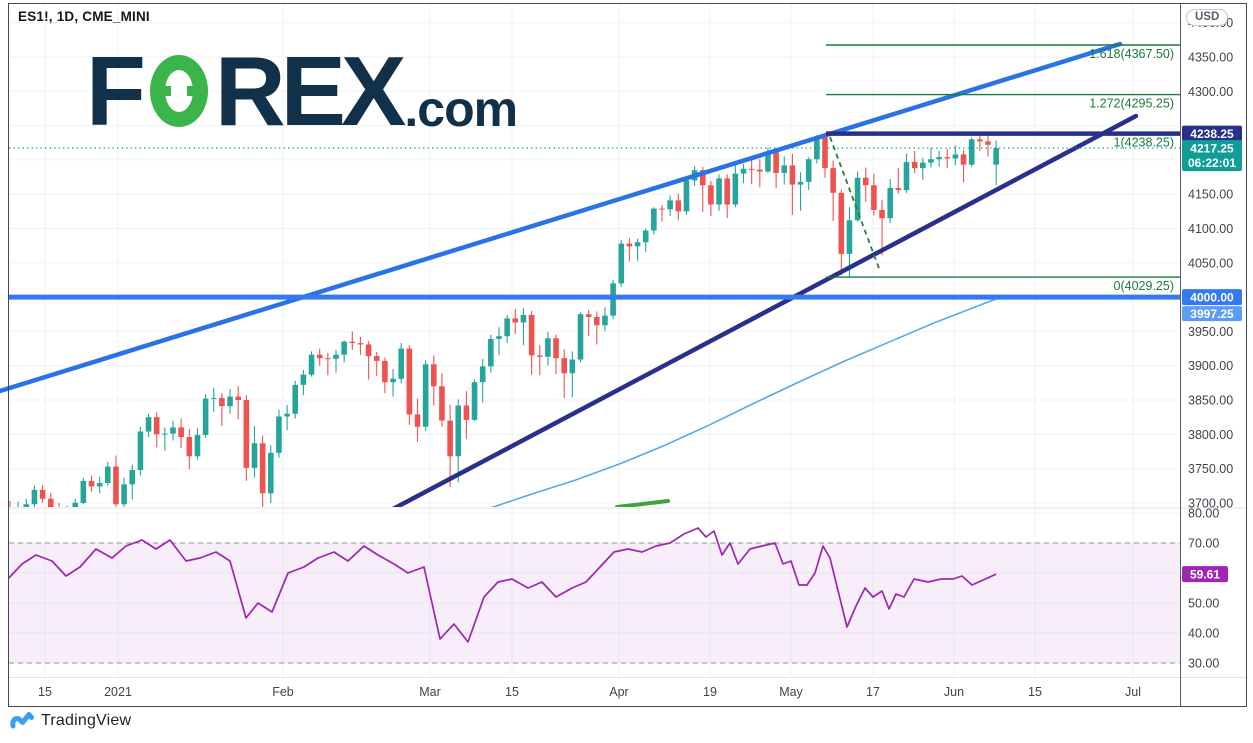 This screenshot has width=1253, height=743. What do you see at coordinates (1131, 104) in the screenshot?
I see `fib-level-label-1.272: 1.272(4295.25)` at bounding box center [1131, 104].